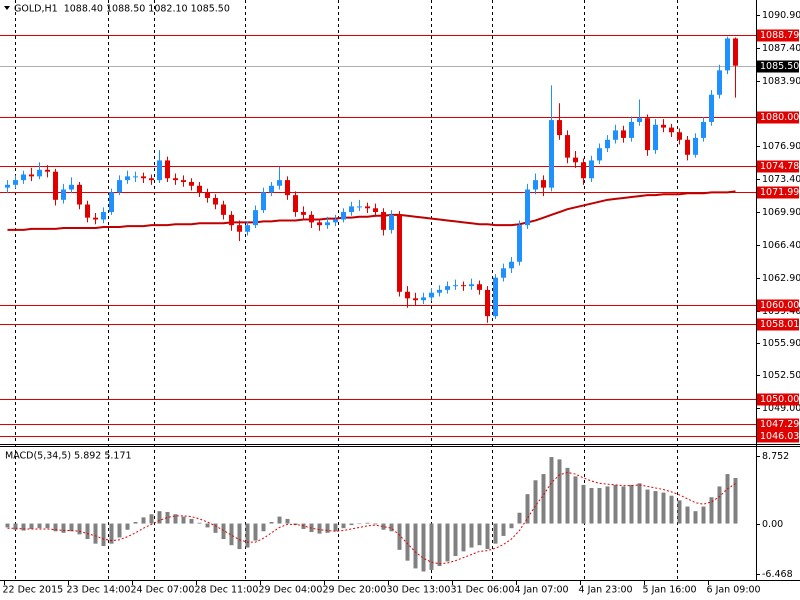 The width and height of the screenshot is (800, 600). Describe the element at coordinates (670, 590) in the screenshot. I see `x-tick-label: 5 Jan 16:00` at that location.